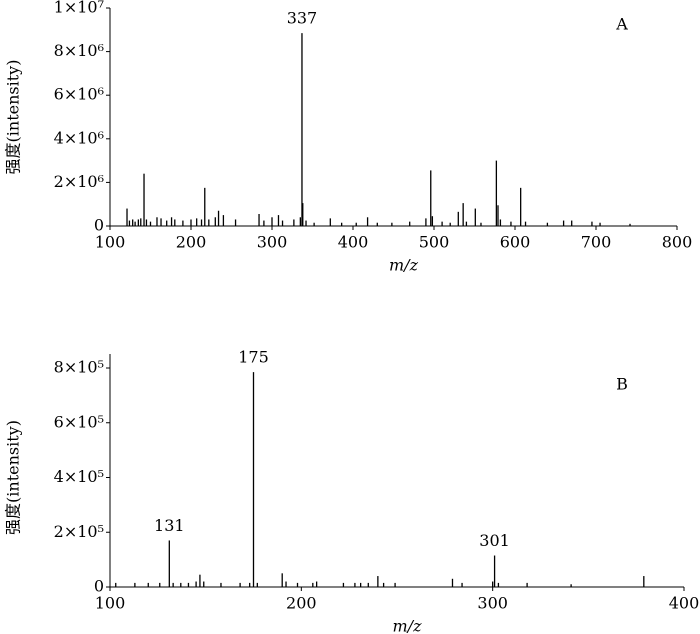 The width and height of the screenshot is (700, 634). Describe the element at coordinates (302, 18) in the screenshot. I see `peak-label: 337` at that location.